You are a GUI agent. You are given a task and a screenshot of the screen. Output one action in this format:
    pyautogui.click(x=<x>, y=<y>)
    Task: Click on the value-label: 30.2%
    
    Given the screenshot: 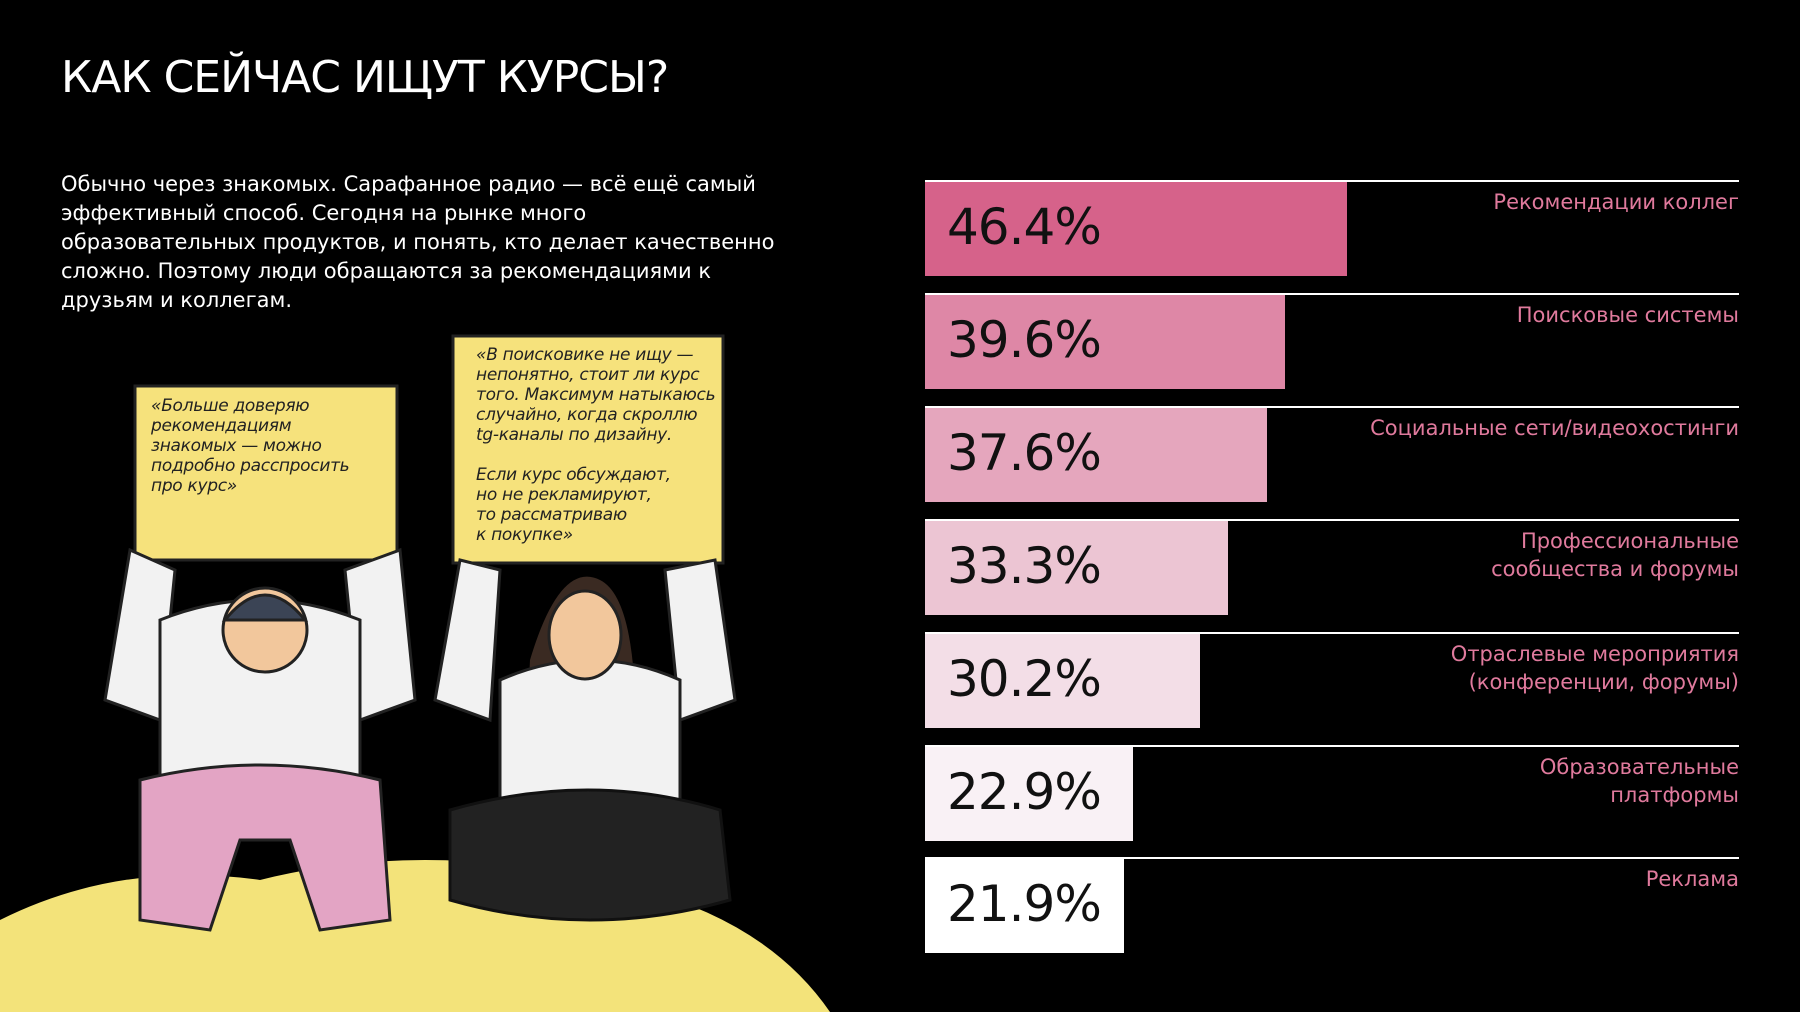 What is the action you would take?
    pyautogui.click(x=1024, y=678)
    